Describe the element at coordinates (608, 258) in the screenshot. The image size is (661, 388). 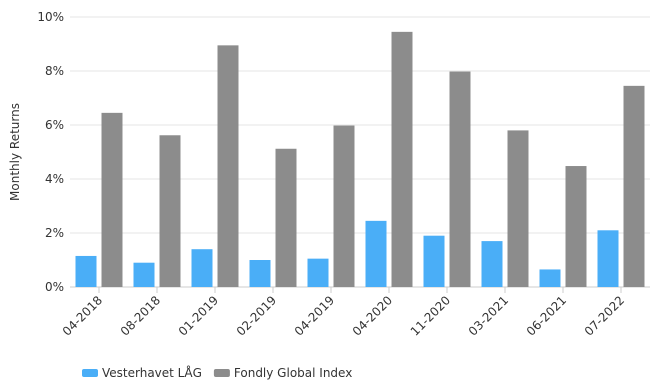
I see `bar-vesterhavet-07-2022` at that location.